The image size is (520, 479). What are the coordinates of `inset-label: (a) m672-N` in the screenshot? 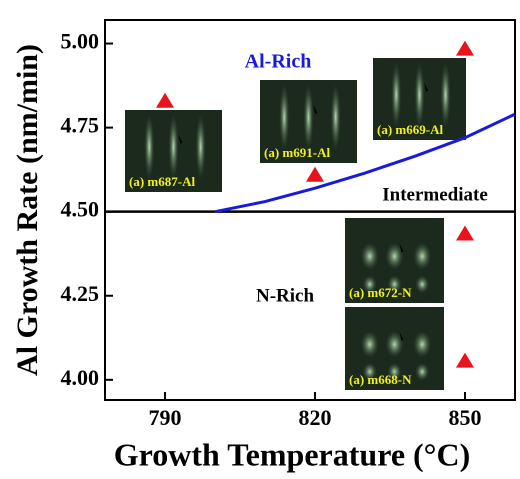 It's located at (380, 292).